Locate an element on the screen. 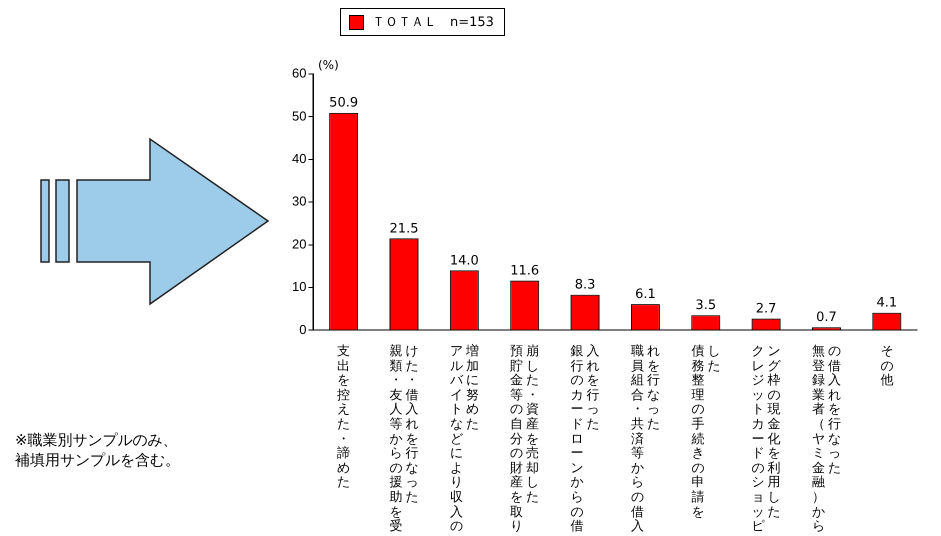  y-tick-label: 30 is located at coordinates (299, 201).